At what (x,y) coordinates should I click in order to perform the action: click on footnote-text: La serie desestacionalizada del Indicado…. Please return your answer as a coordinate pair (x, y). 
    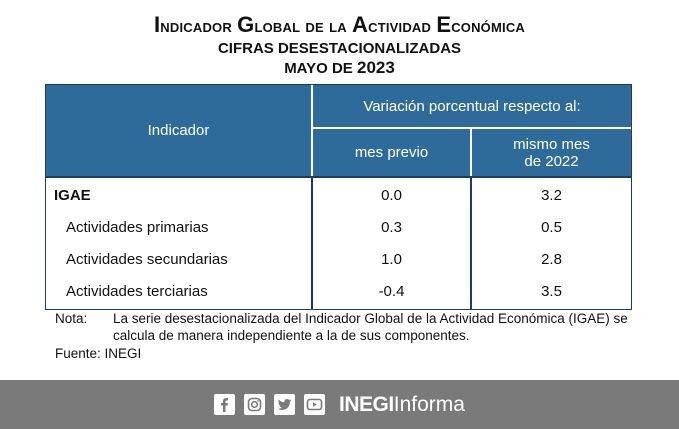
    Looking at the image, I should click on (370, 327).